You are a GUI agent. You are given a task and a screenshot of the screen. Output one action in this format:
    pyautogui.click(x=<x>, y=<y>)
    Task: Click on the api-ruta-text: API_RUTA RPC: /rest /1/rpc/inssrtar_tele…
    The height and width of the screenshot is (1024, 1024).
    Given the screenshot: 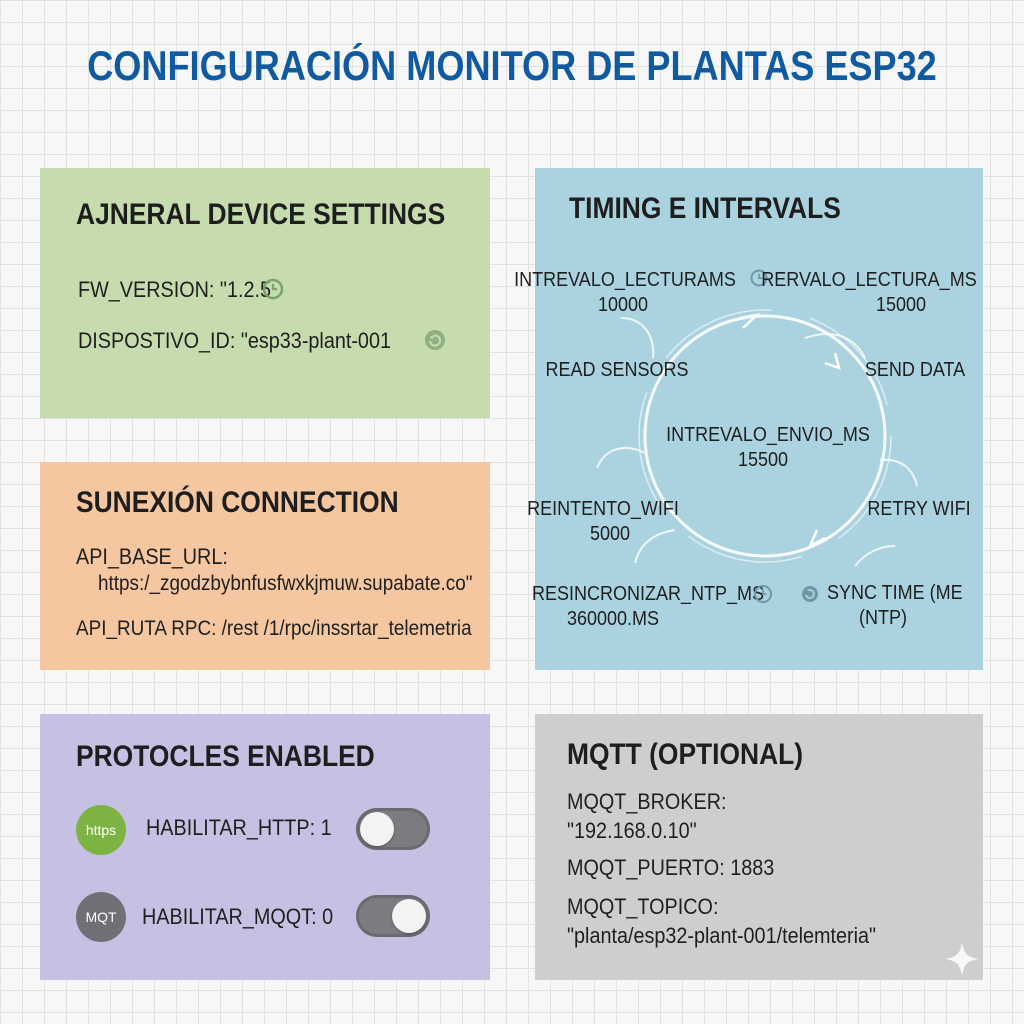 What is the action you would take?
    pyautogui.click(x=274, y=628)
    